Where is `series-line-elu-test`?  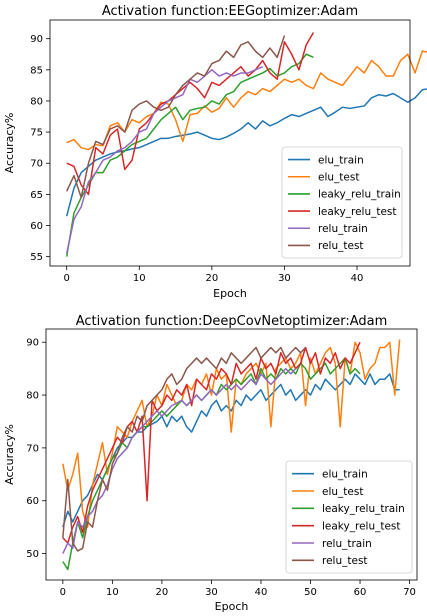
series-line-elu-test is located at coordinates (246, 100).